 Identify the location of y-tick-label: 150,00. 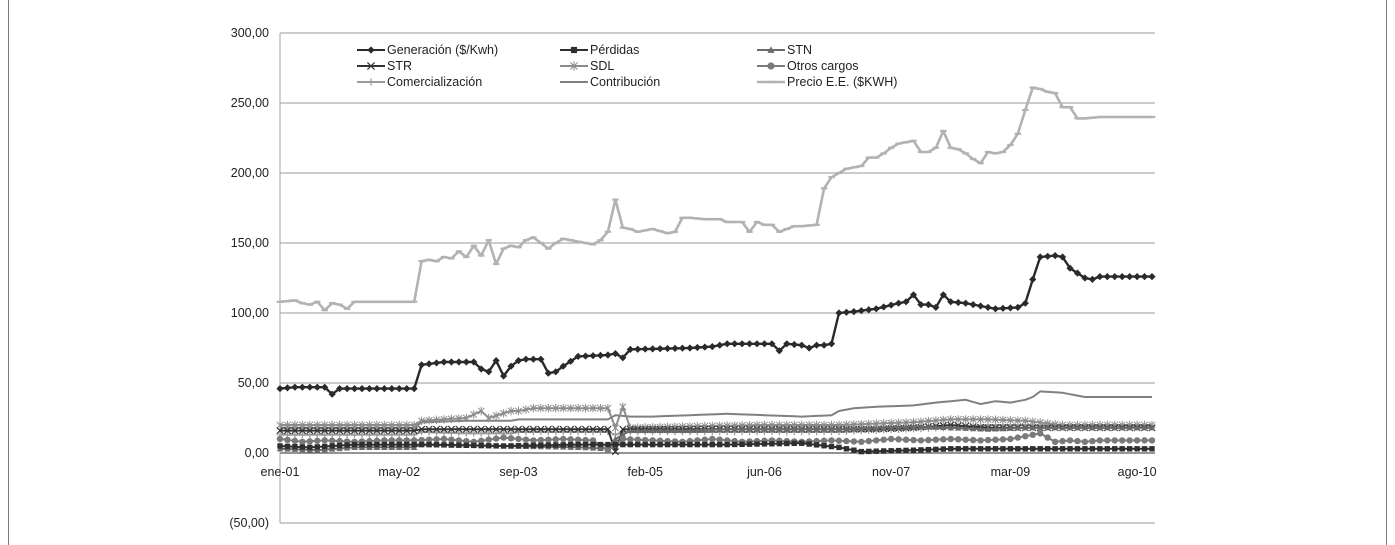
(250, 243).